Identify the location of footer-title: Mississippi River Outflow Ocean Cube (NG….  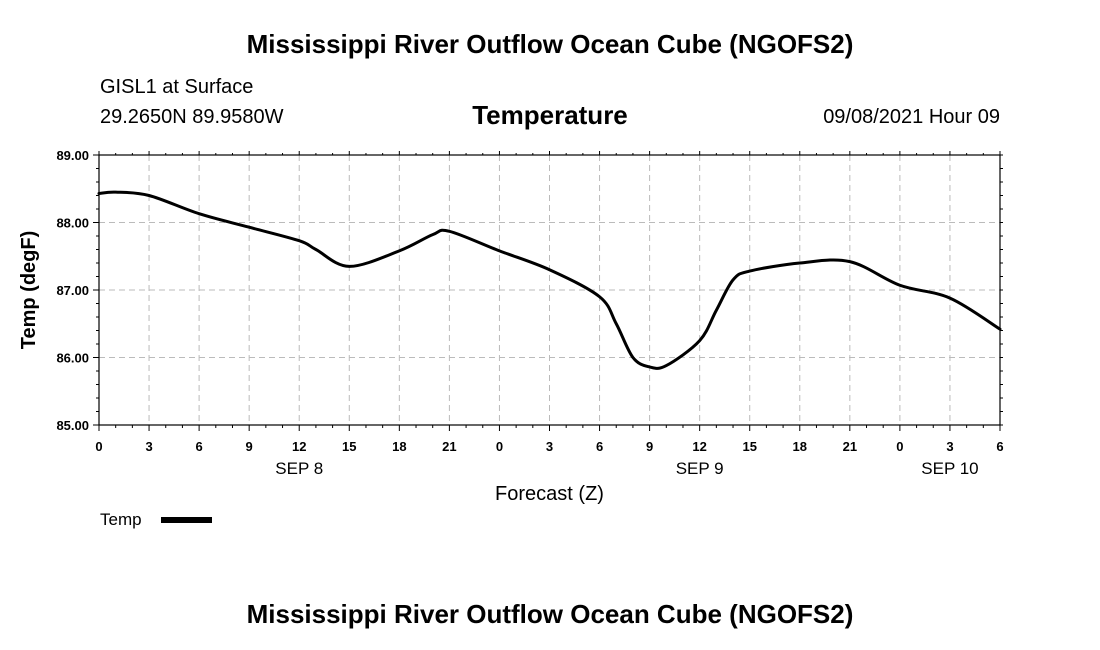
(550, 614).